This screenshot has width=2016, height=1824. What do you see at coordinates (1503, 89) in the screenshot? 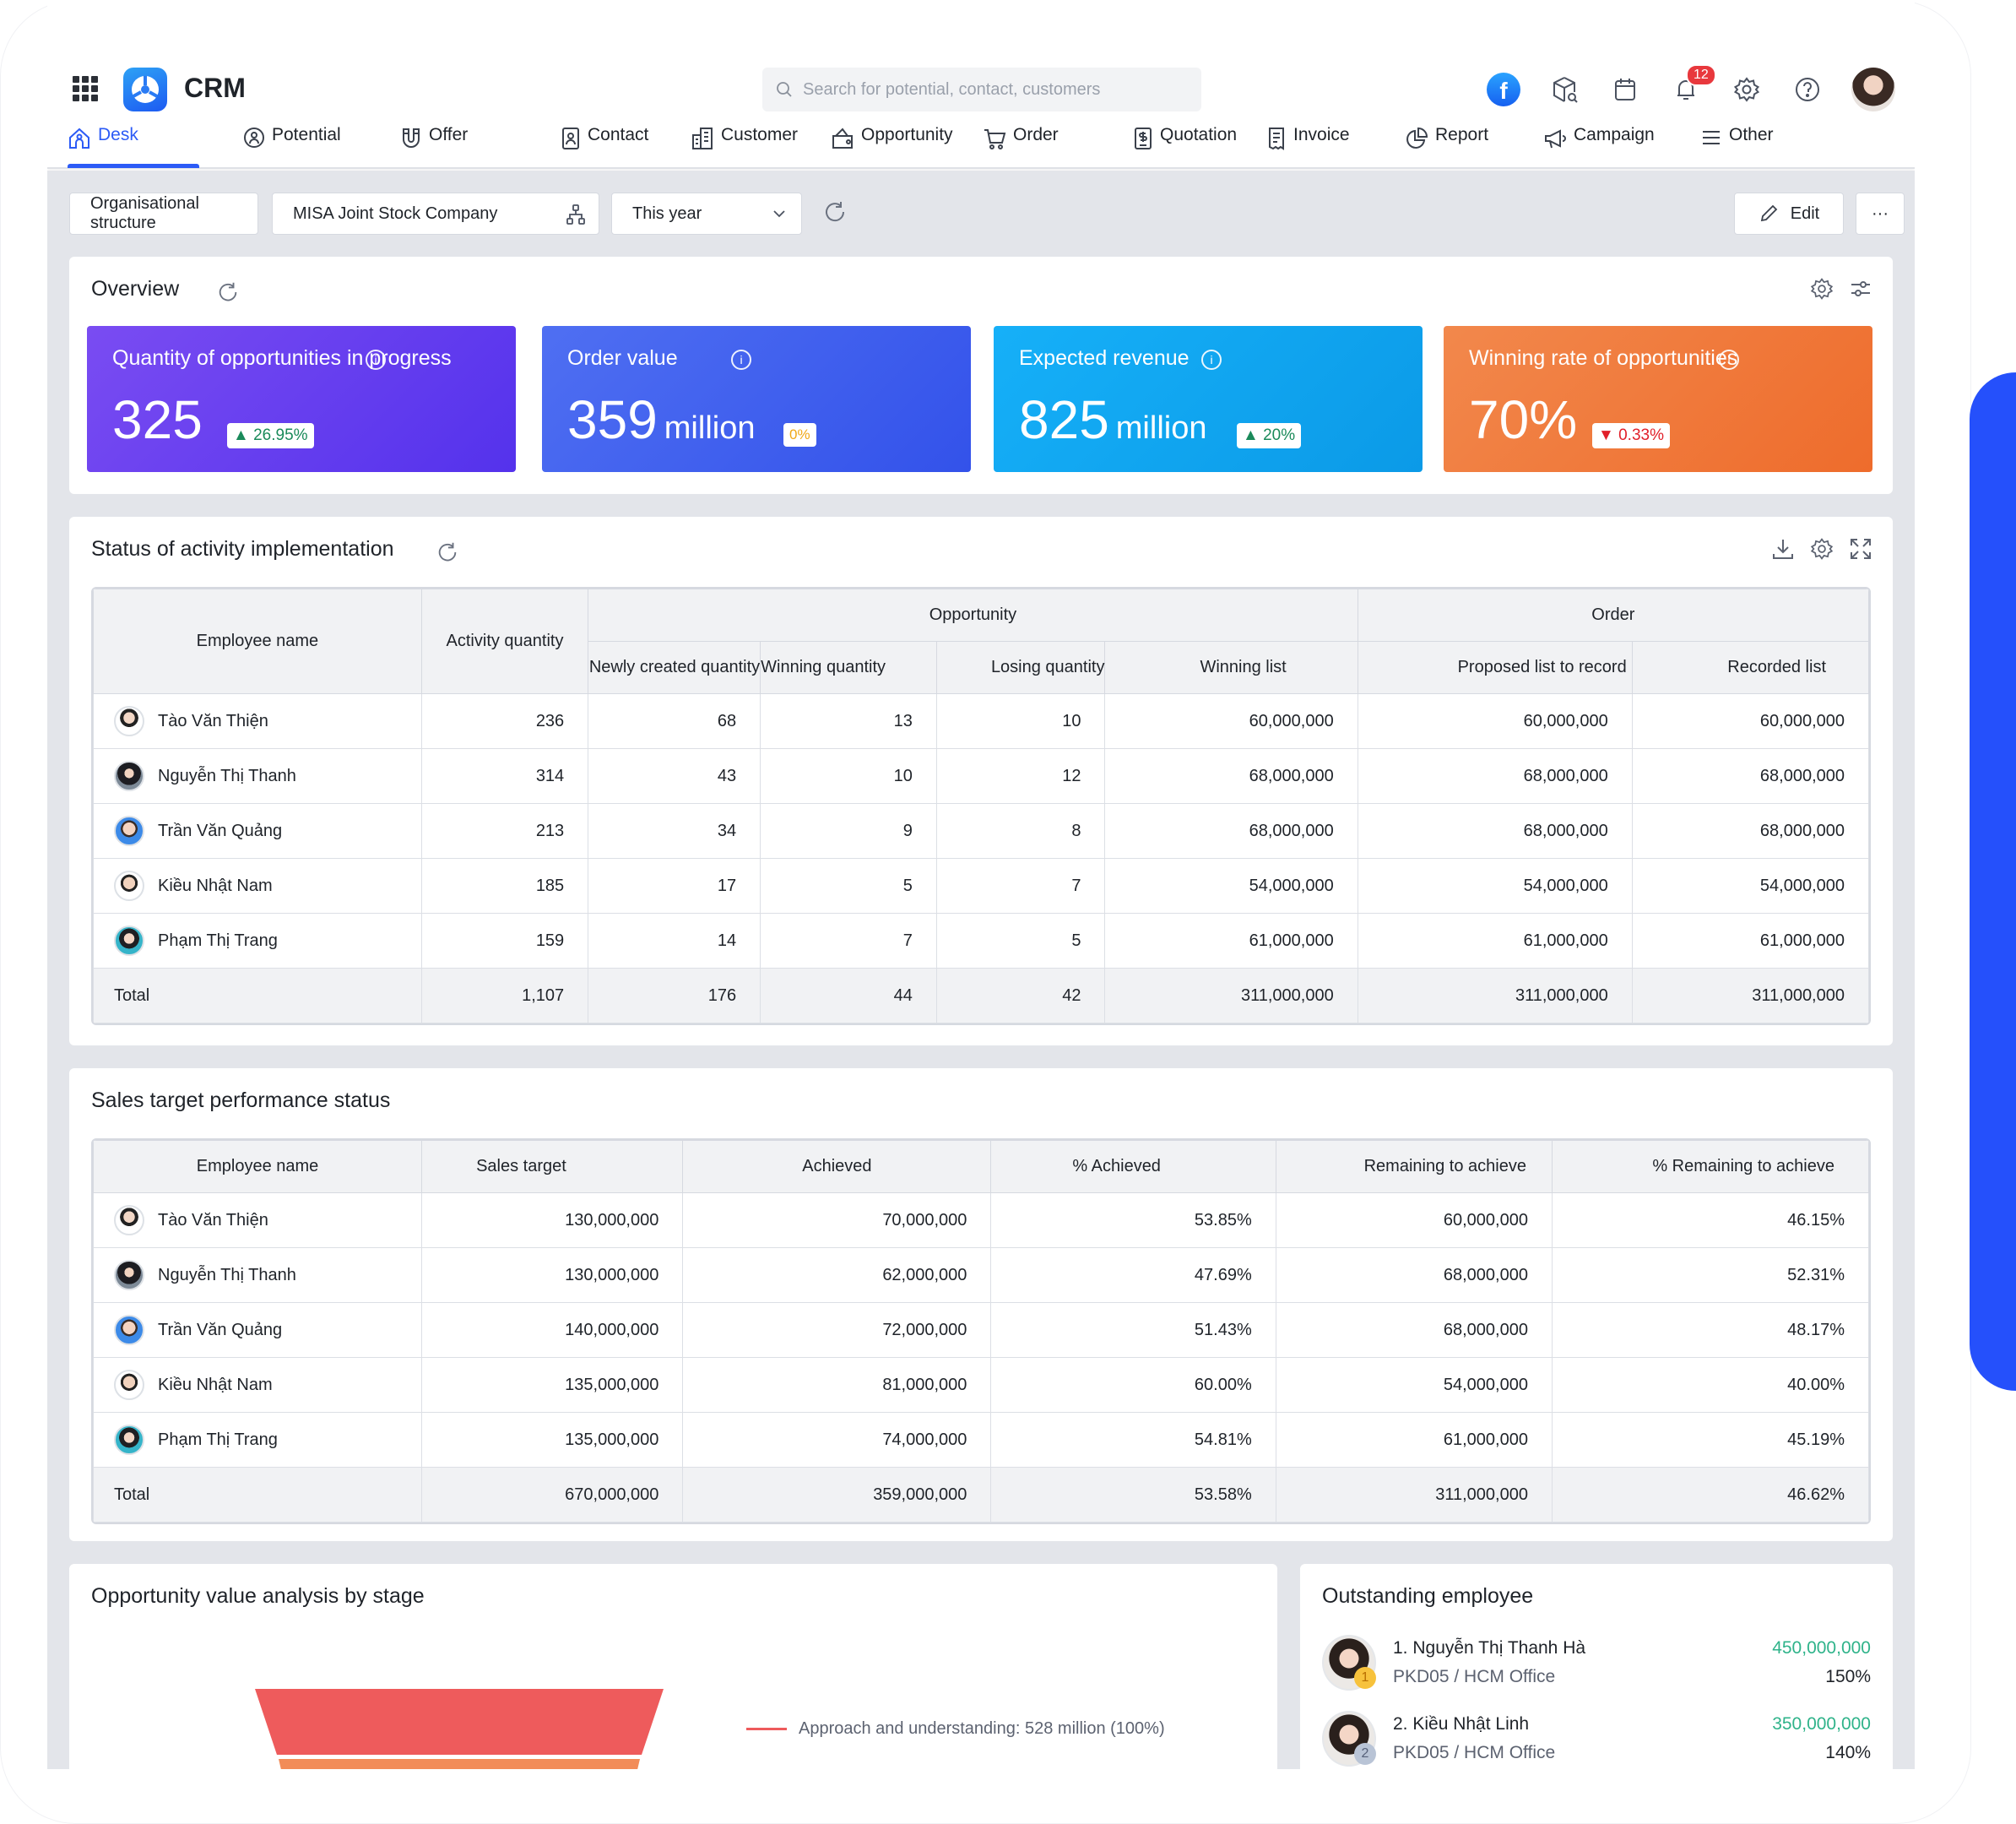
I see `facebook-button: f` at bounding box center [1503, 89].